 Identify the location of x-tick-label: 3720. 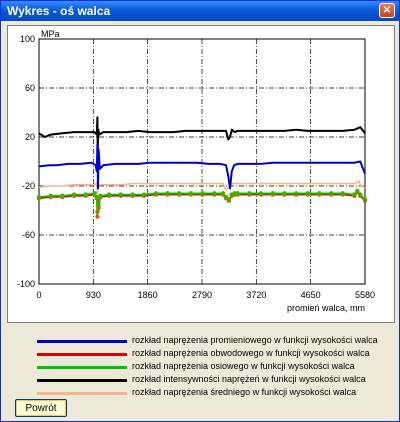
(256, 295).